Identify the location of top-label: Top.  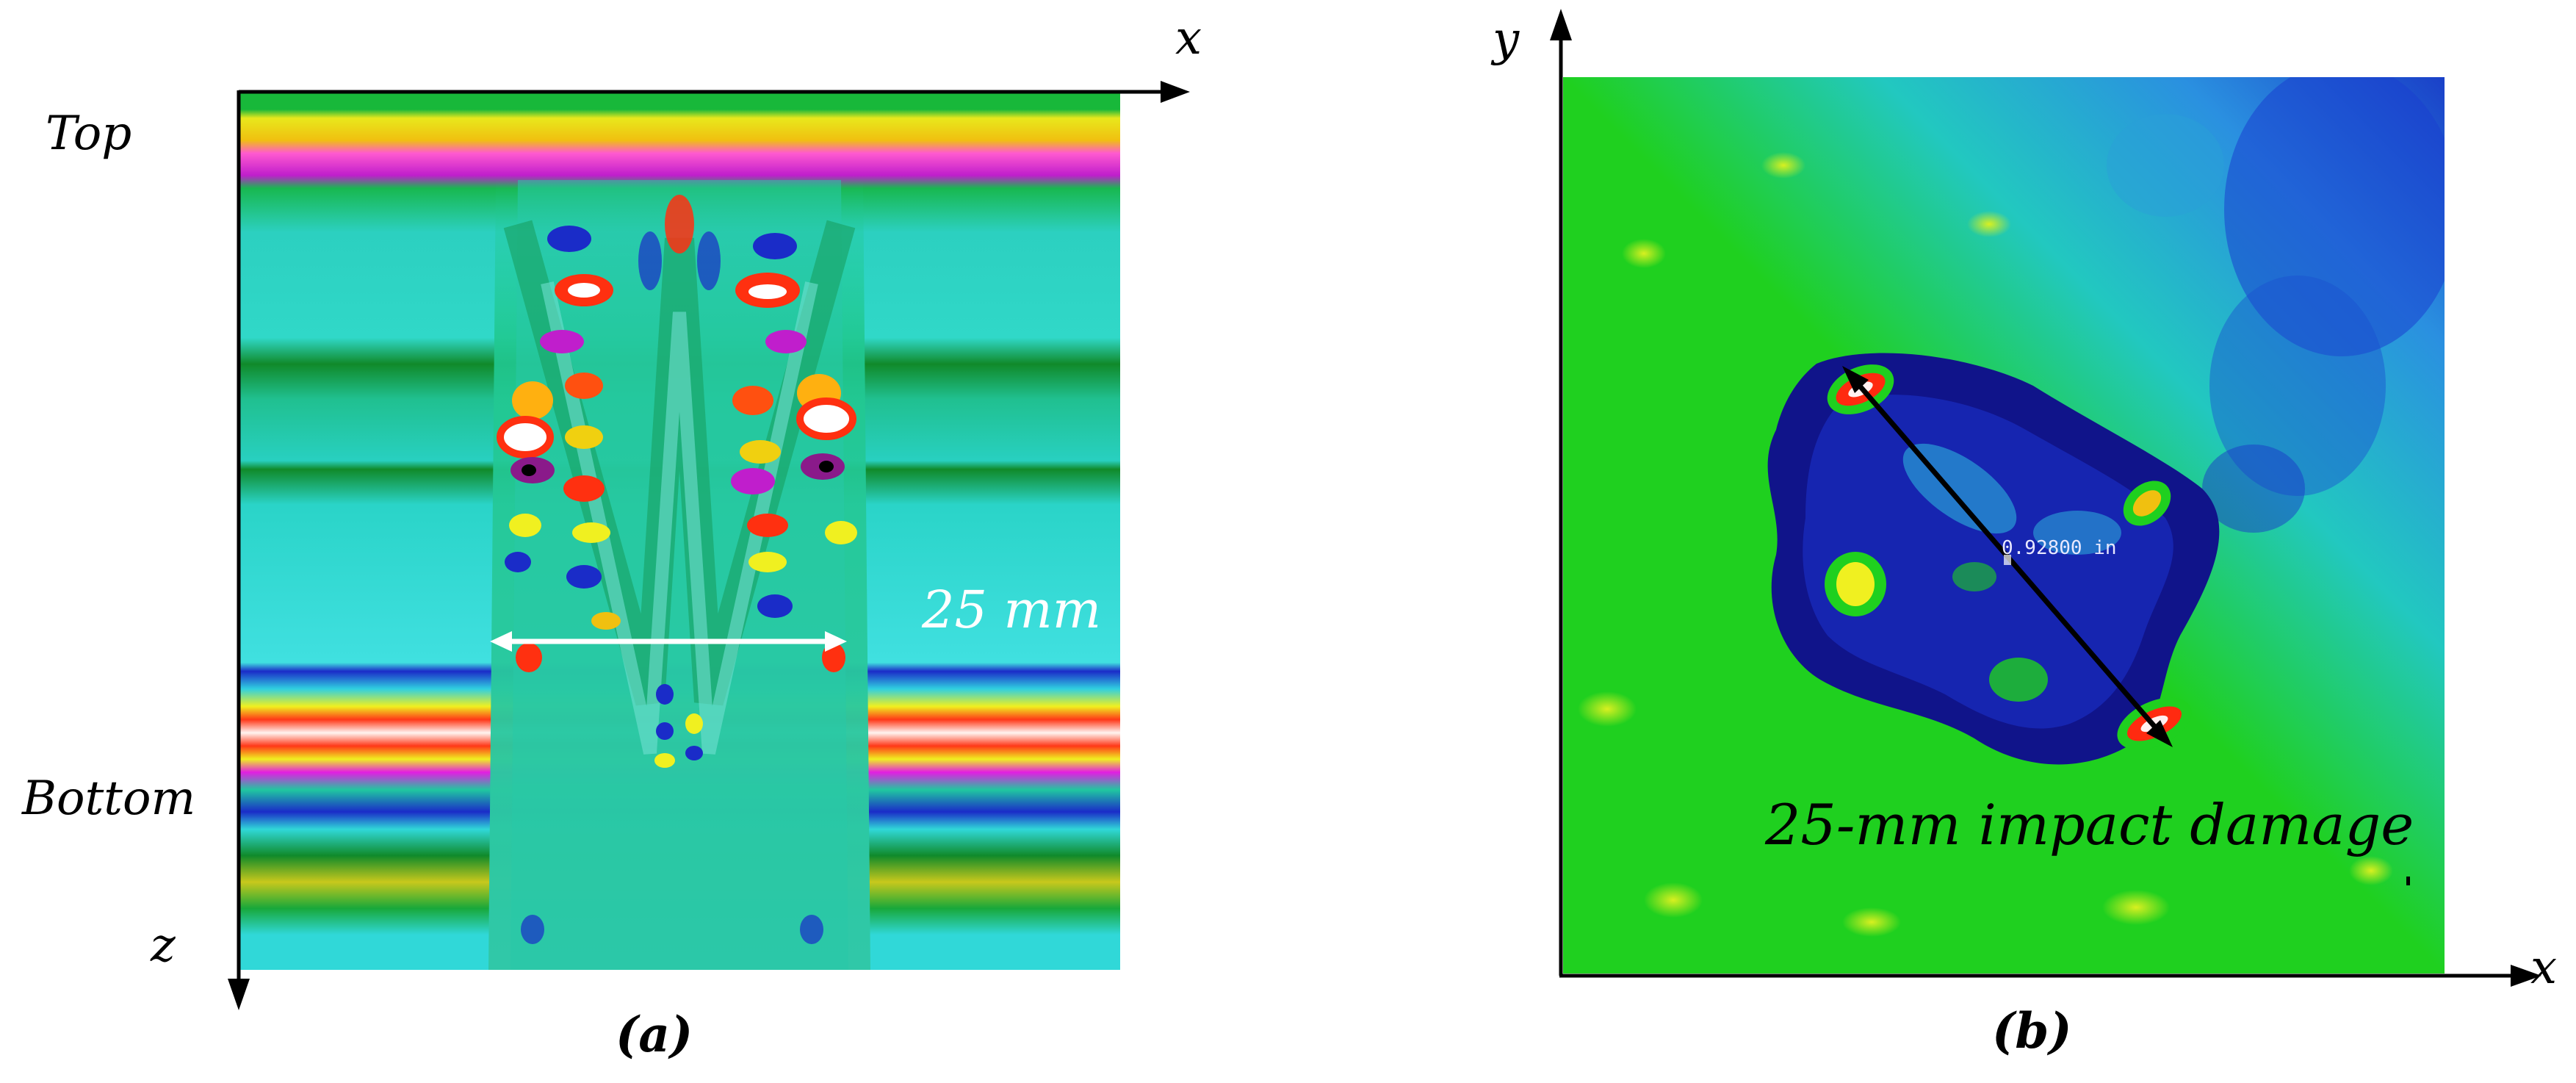
(89, 134).